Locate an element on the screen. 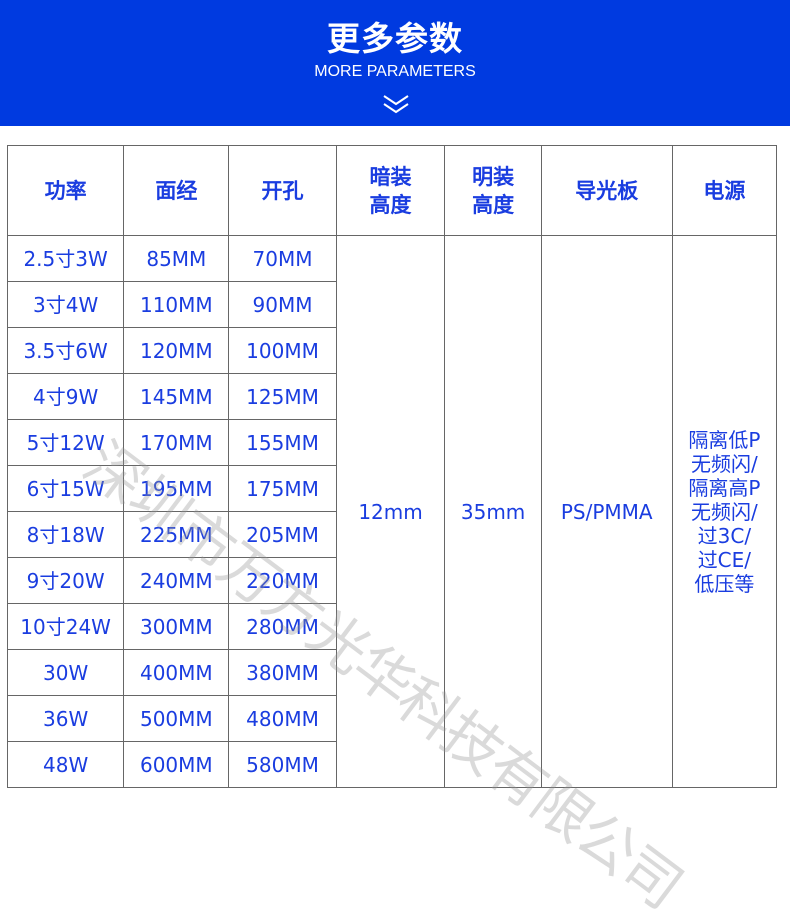  banner: 更多参数 MORE PARAMETERS is located at coordinates (395, 63).